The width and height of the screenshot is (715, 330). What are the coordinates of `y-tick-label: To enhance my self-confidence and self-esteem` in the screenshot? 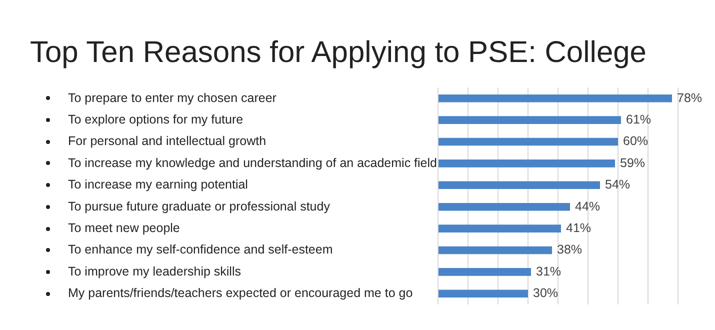 It's located at (200, 249).